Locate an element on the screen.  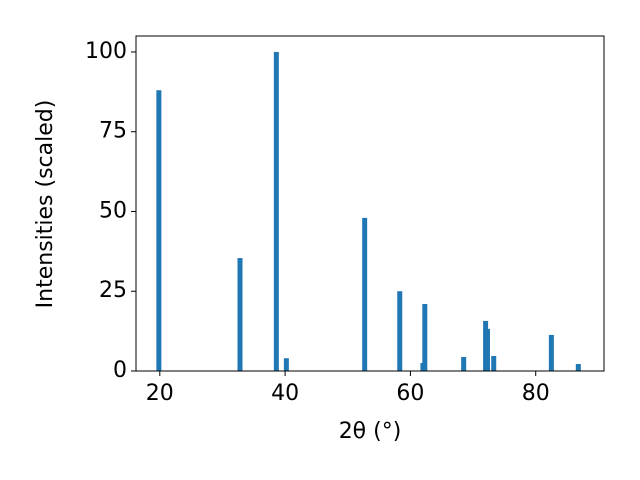
y-axis-label: Intensities (scaled) is located at coordinates (45, 204).